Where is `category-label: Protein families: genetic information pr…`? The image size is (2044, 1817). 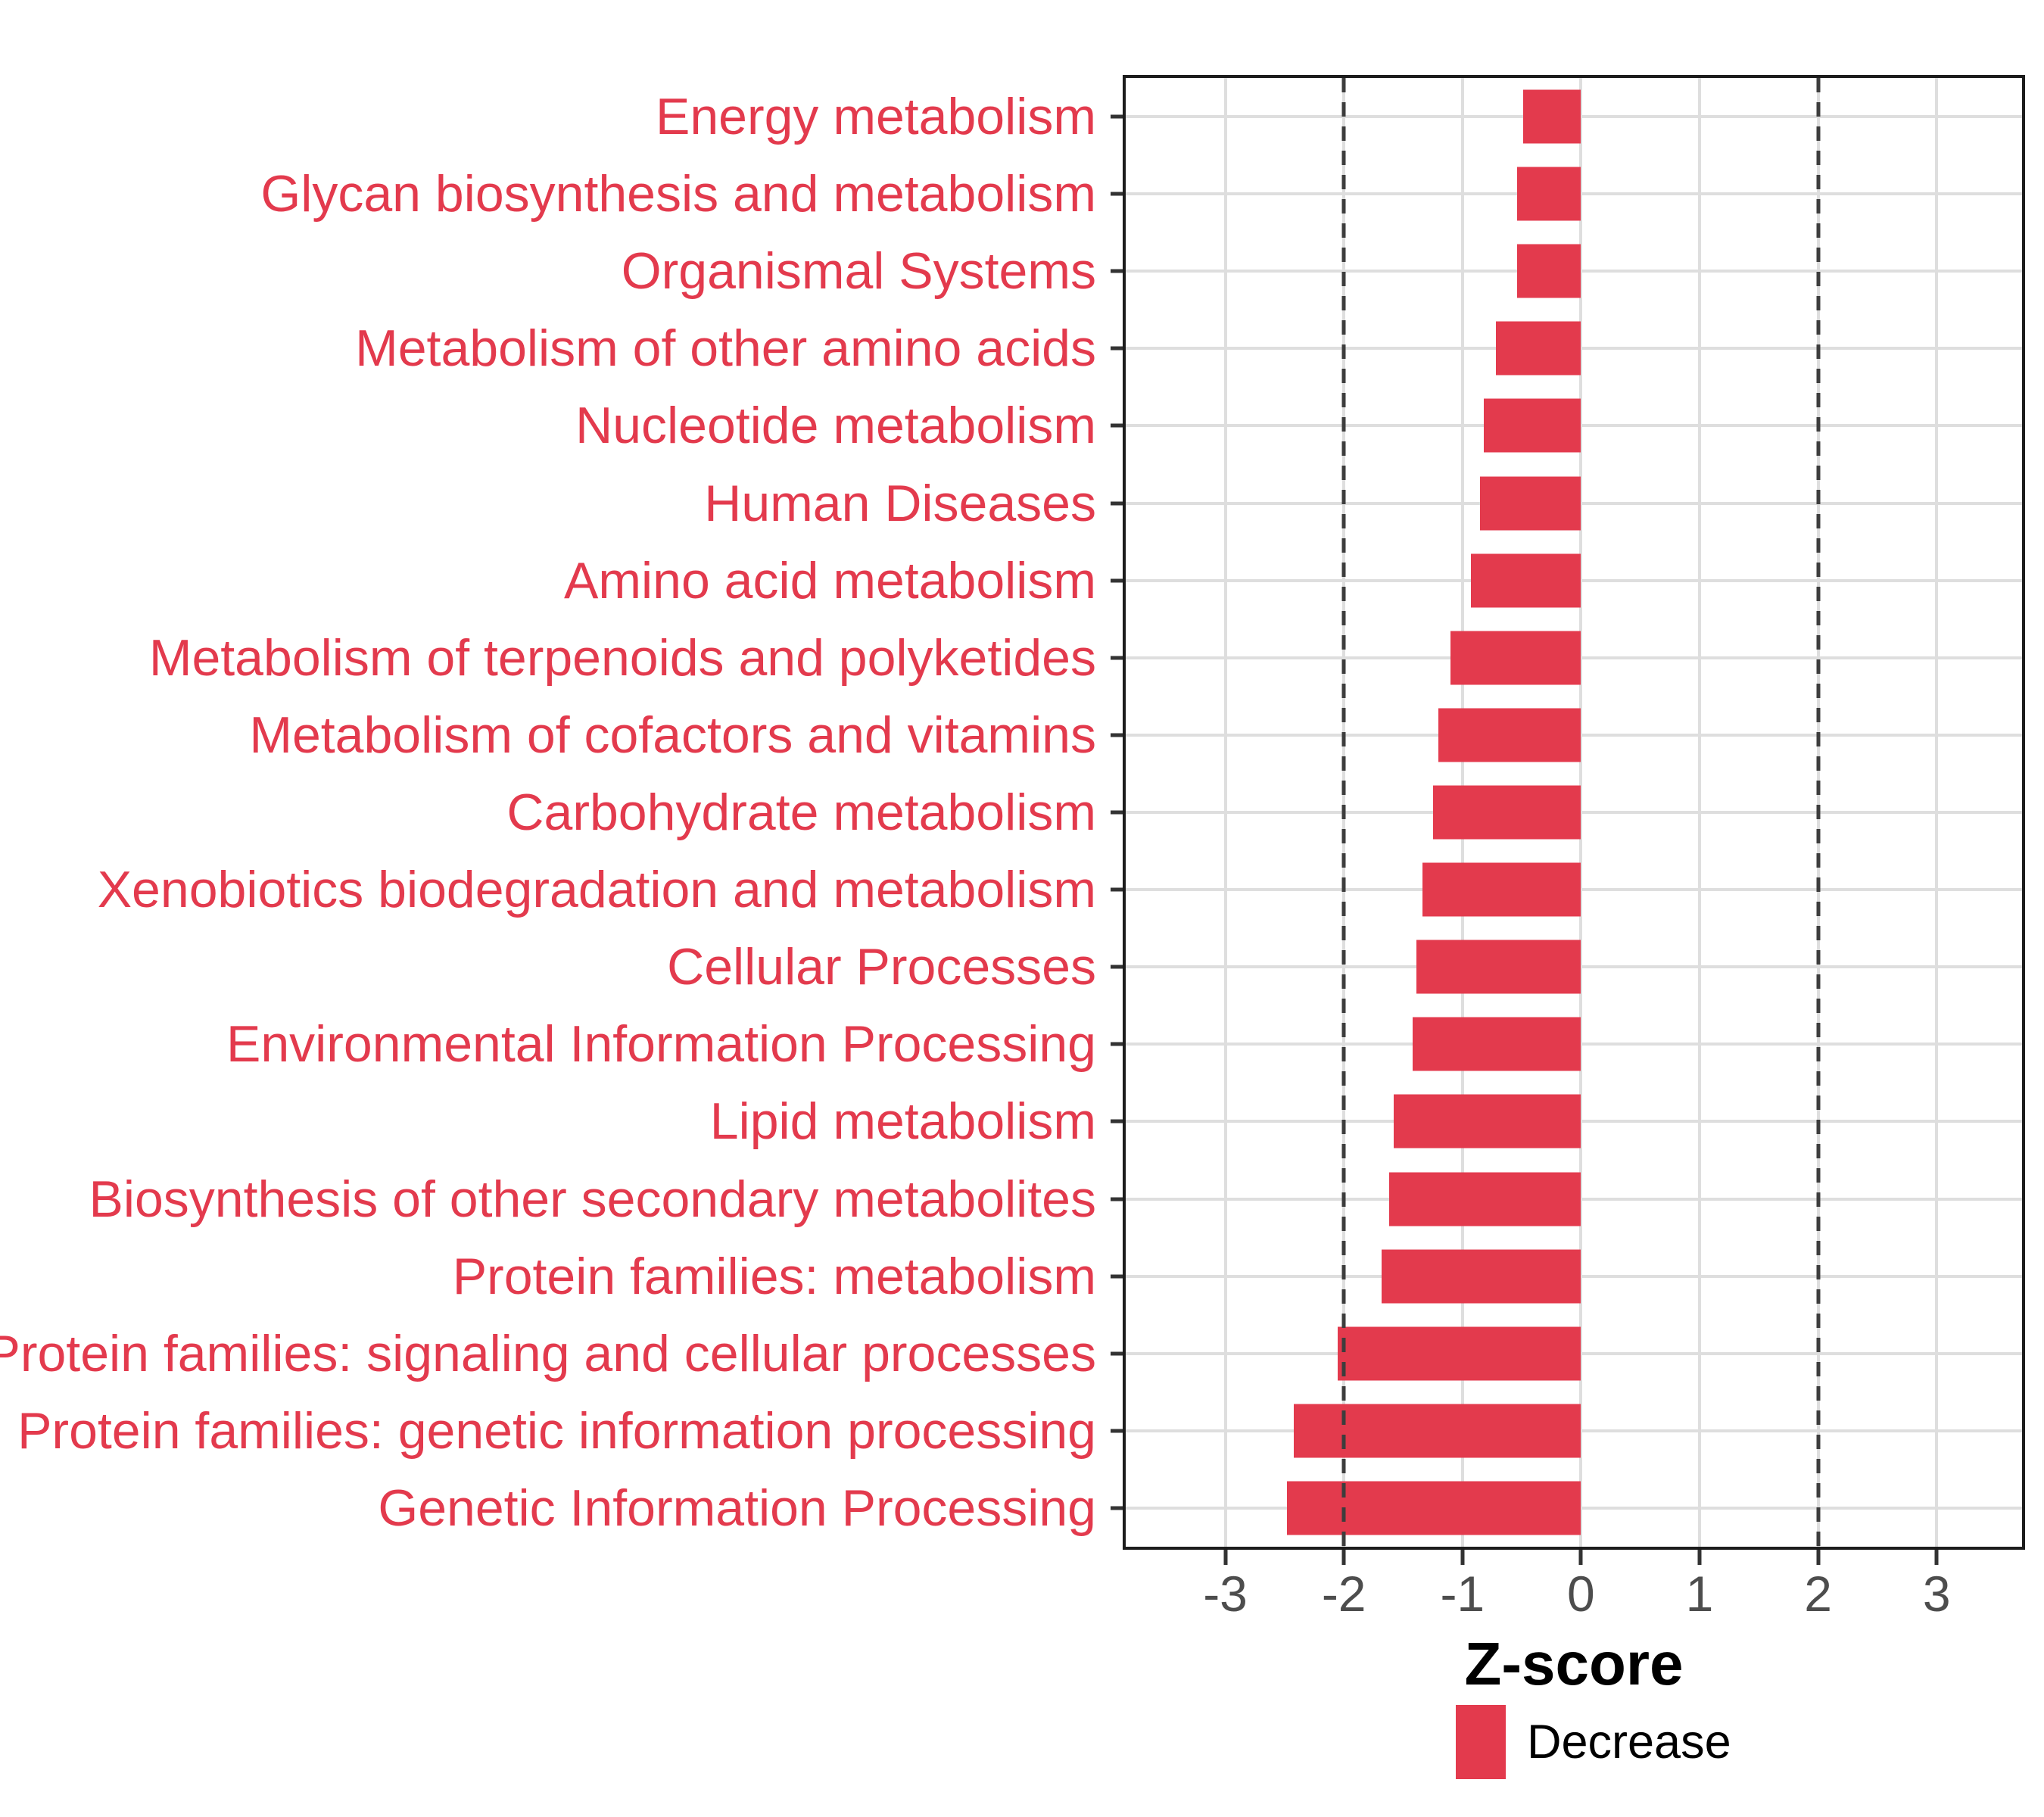 category-label: Protein families: genetic information pr… is located at coordinates (556, 1430).